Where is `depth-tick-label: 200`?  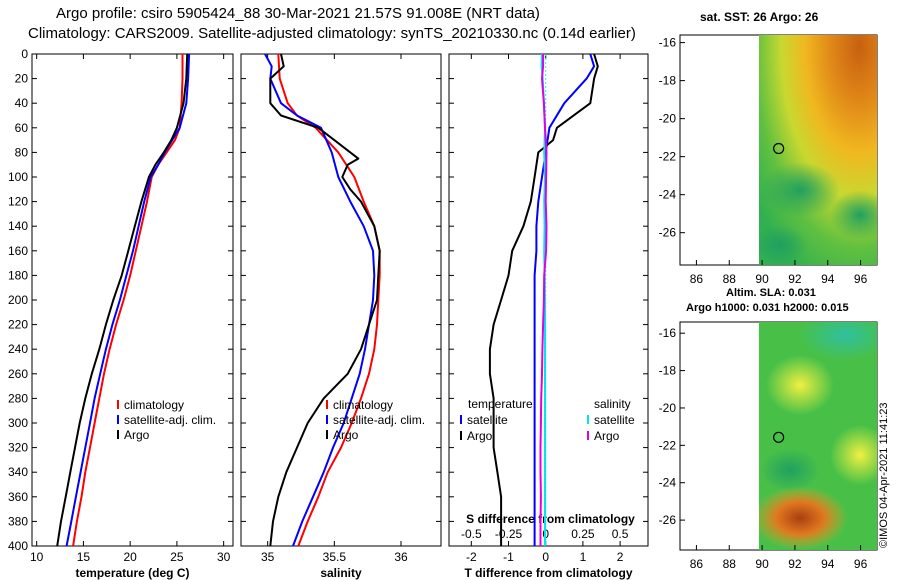 depth-tick-label: 200 is located at coordinates (18, 300).